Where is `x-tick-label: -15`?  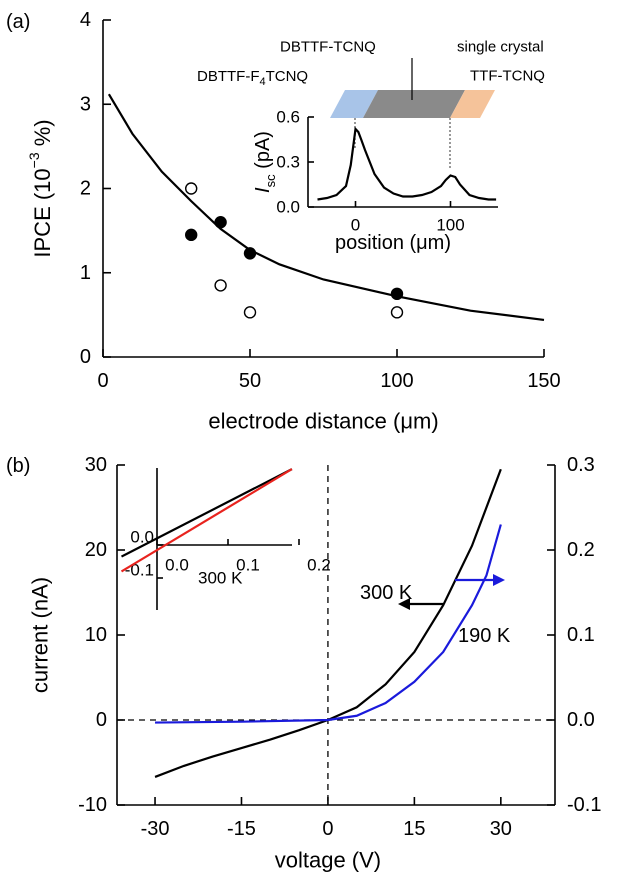 x-tick-label: -15 is located at coordinates (241, 829).